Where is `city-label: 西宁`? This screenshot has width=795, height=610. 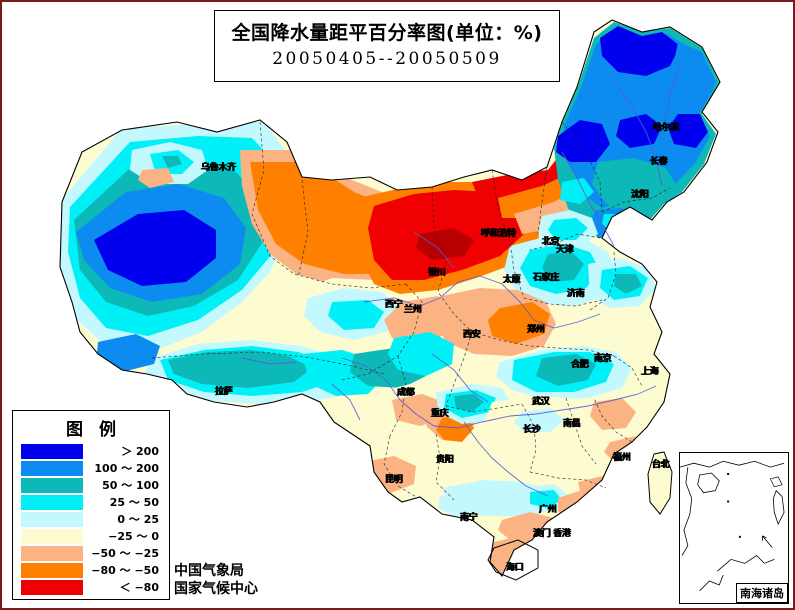 city-label: 西宁 is located at coordinates (394, 305).